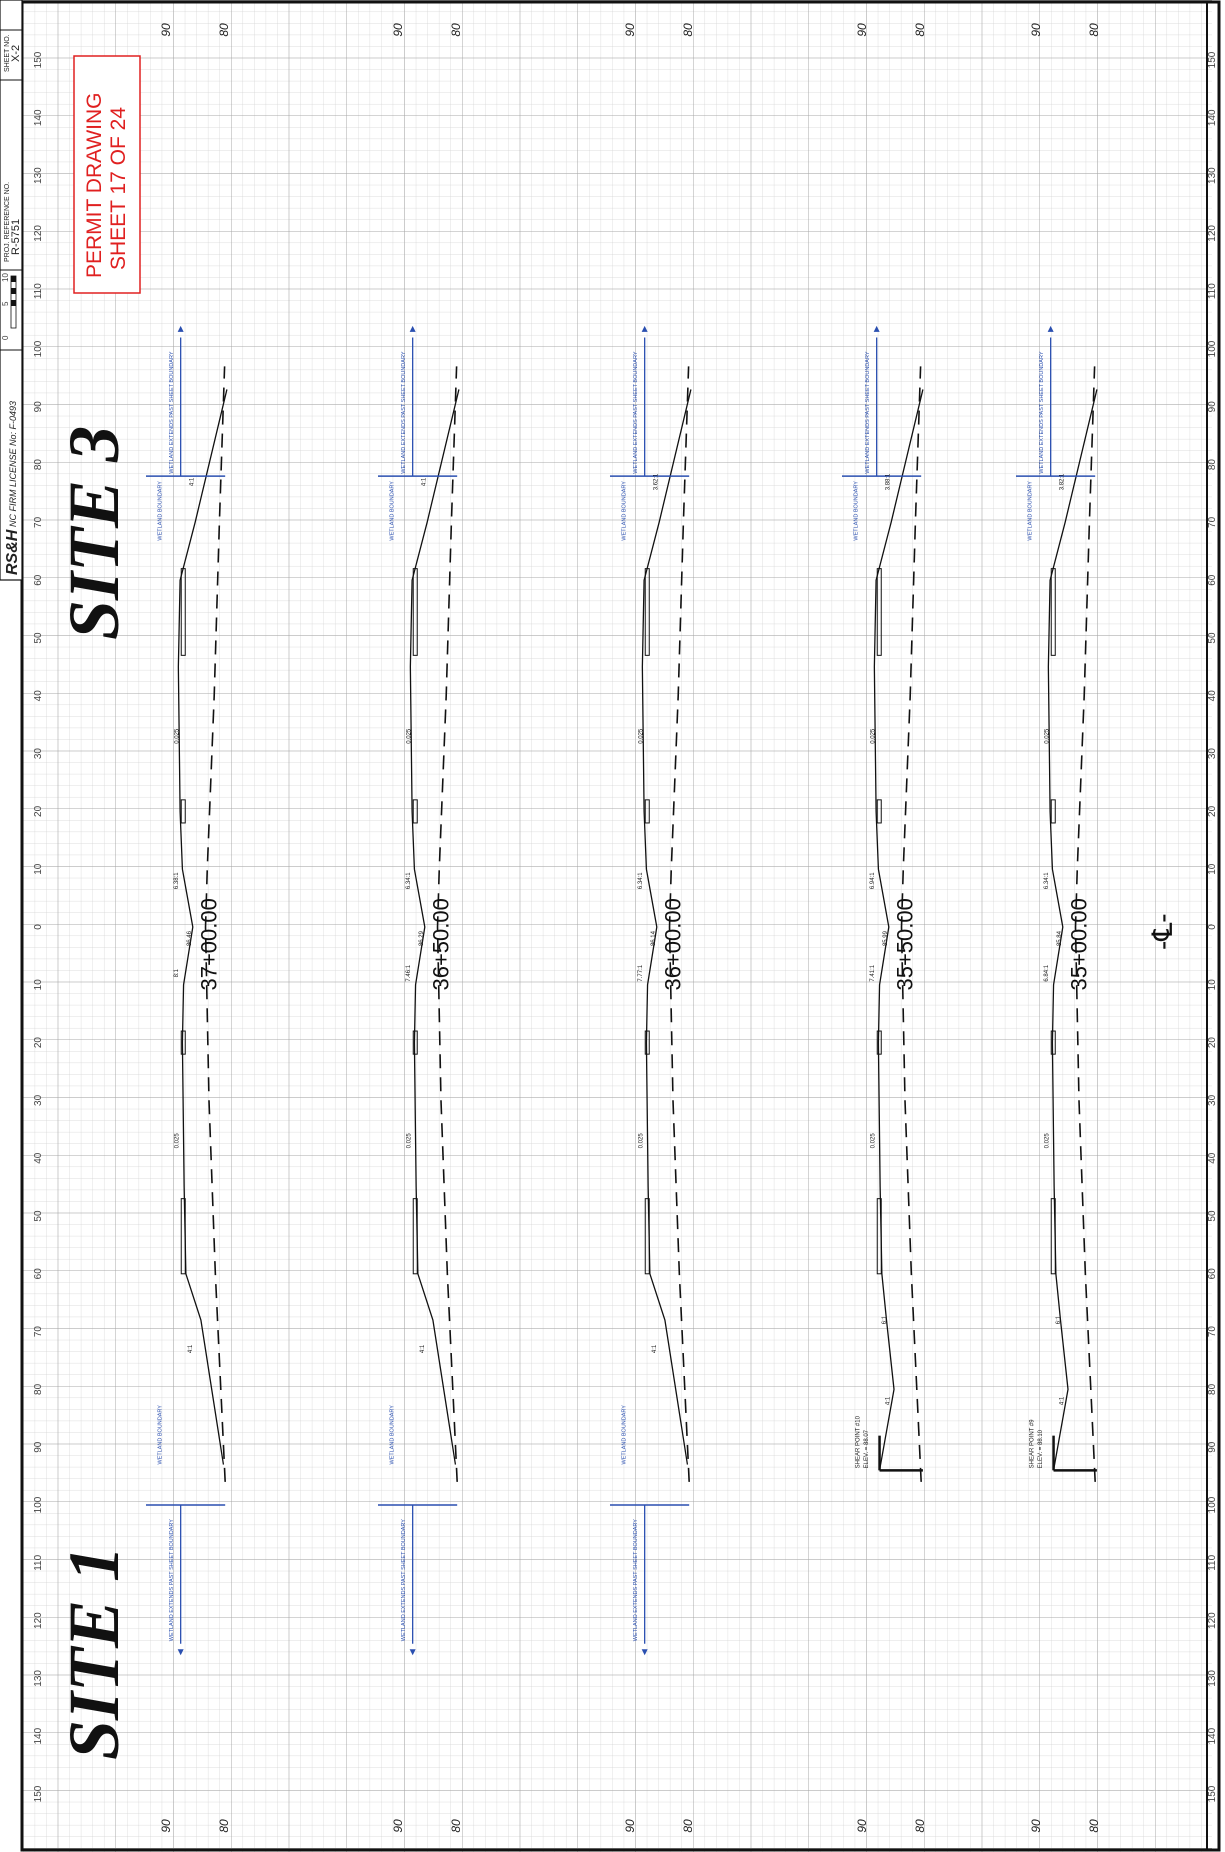 The image size is (1225, 1852). What do you see at coordinates (886, 938) in the screenshot?
I see `centerline-elevation: 85.99` at bounding box center [886, 938].